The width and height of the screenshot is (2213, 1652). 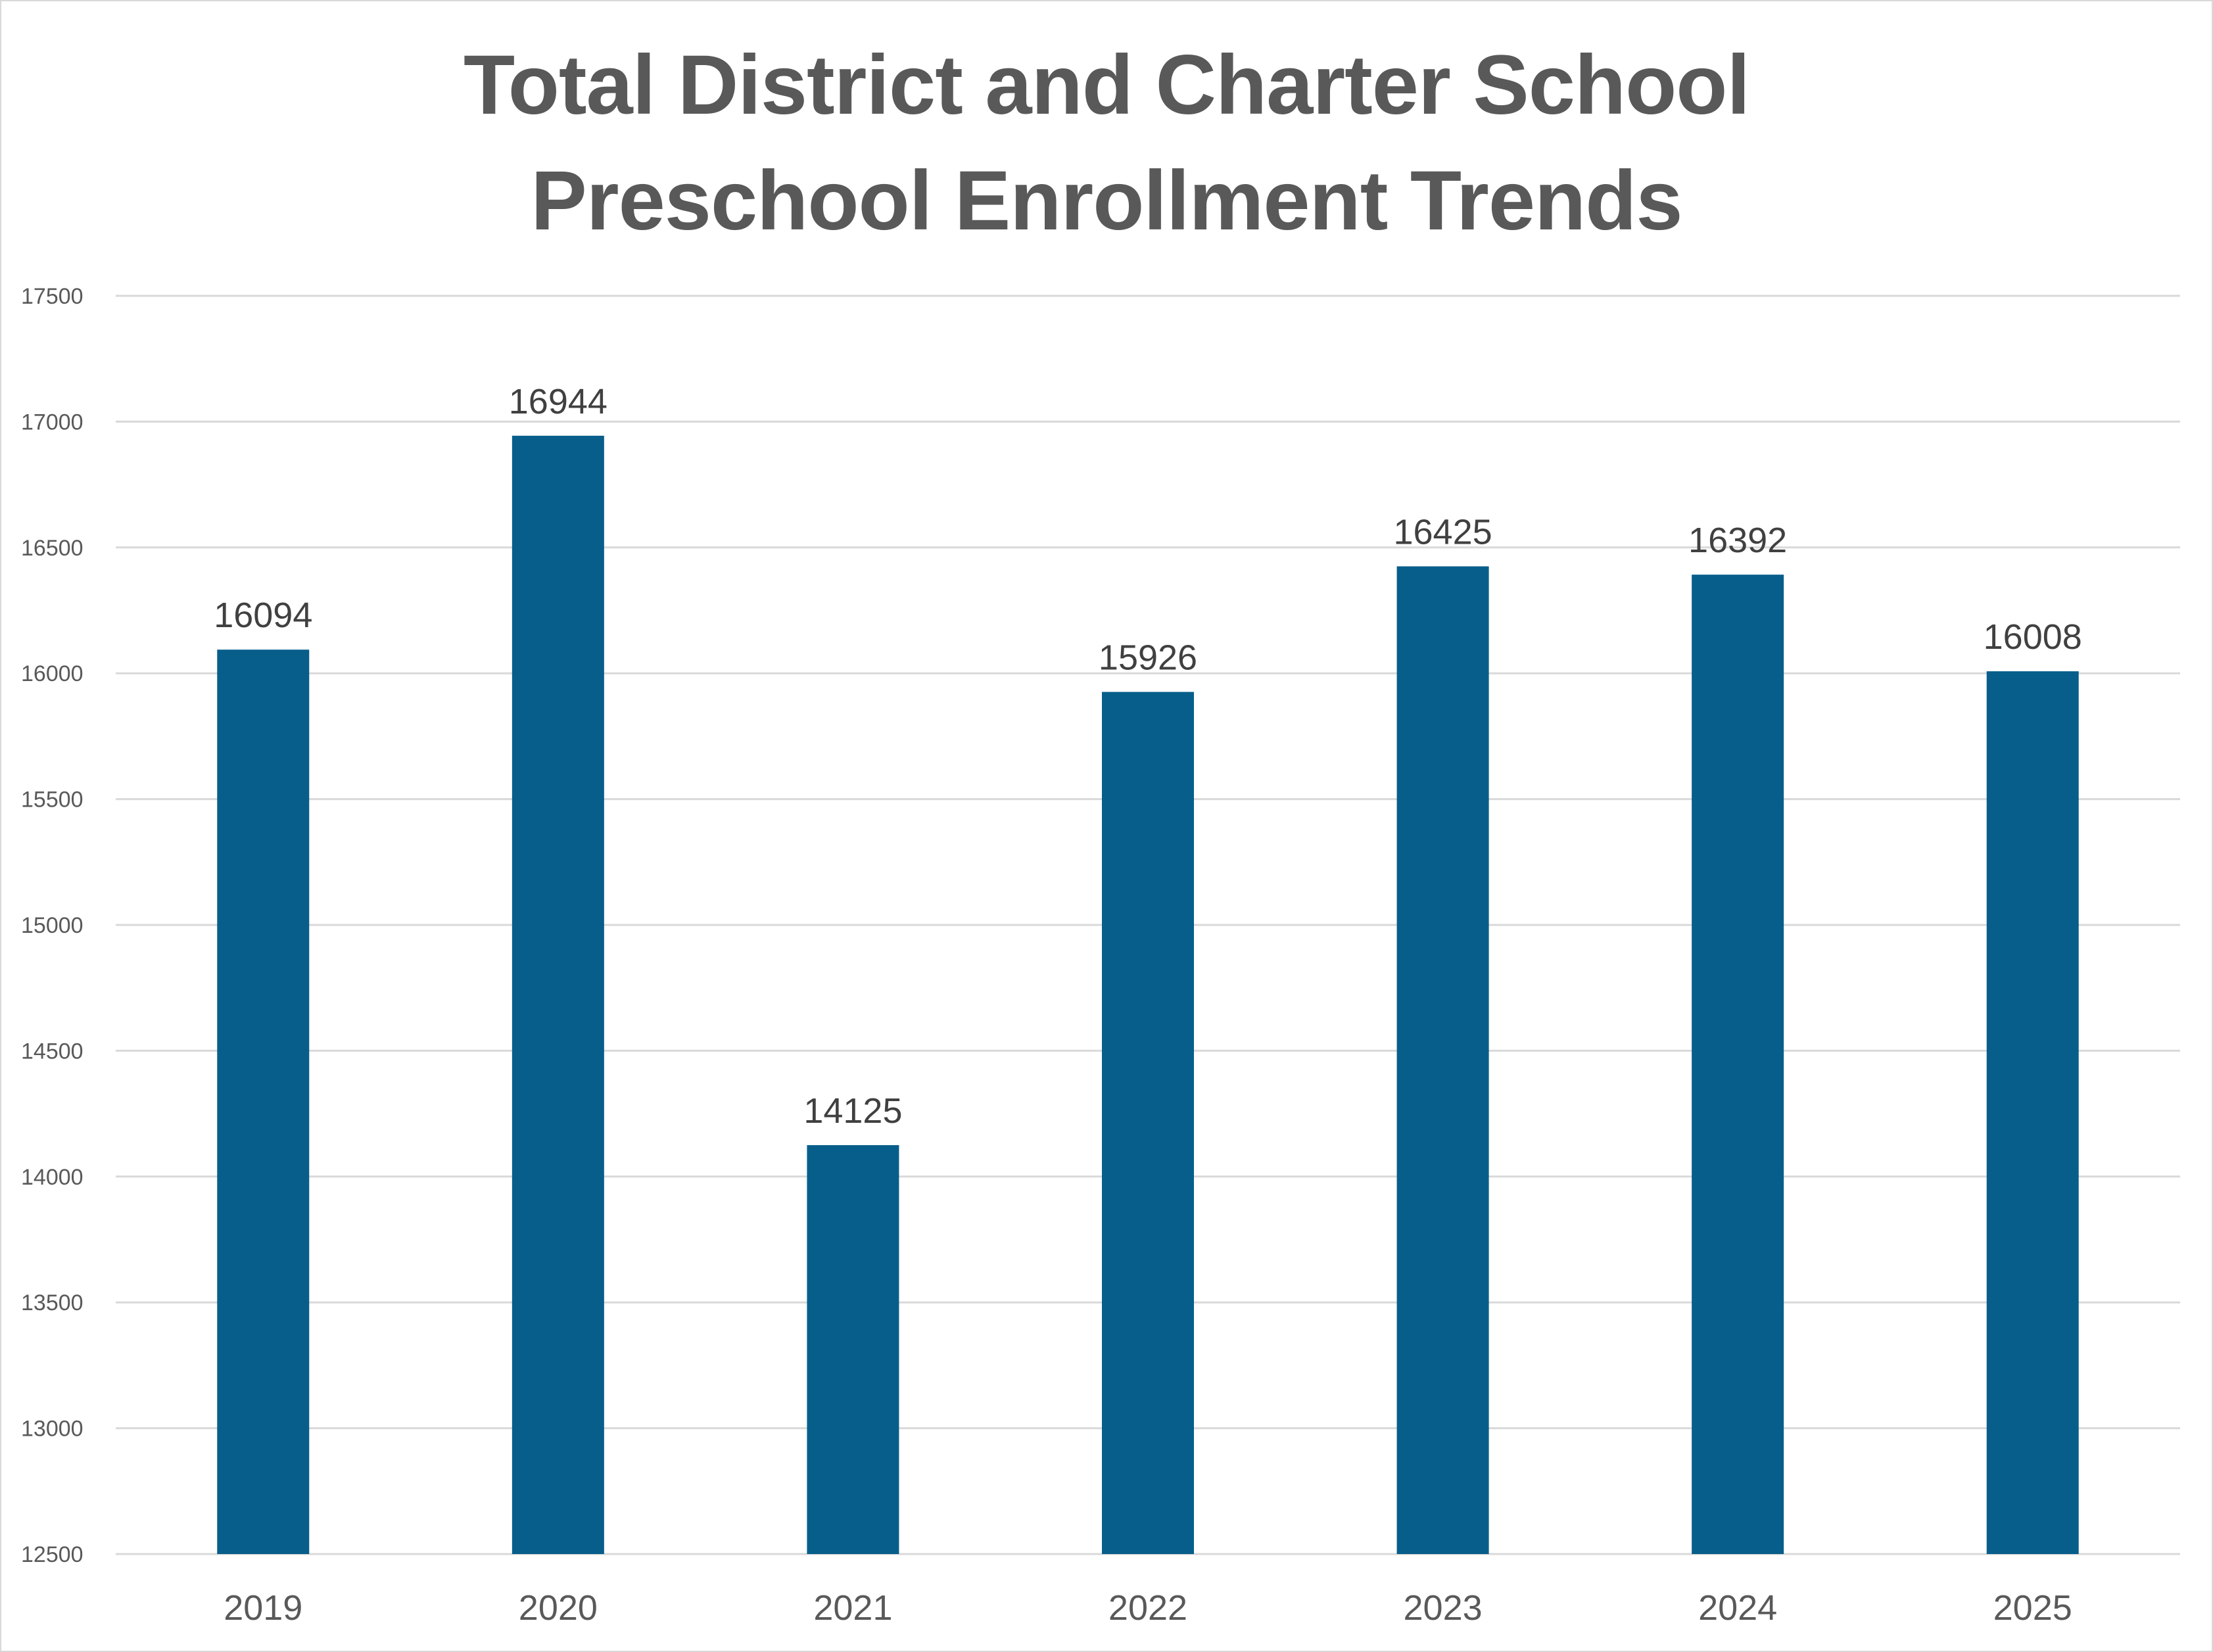 What do you see at coordinates (52, 800) in the screenshot?
I see `y-tick-label: 15500` at bounding box center [52, 800].